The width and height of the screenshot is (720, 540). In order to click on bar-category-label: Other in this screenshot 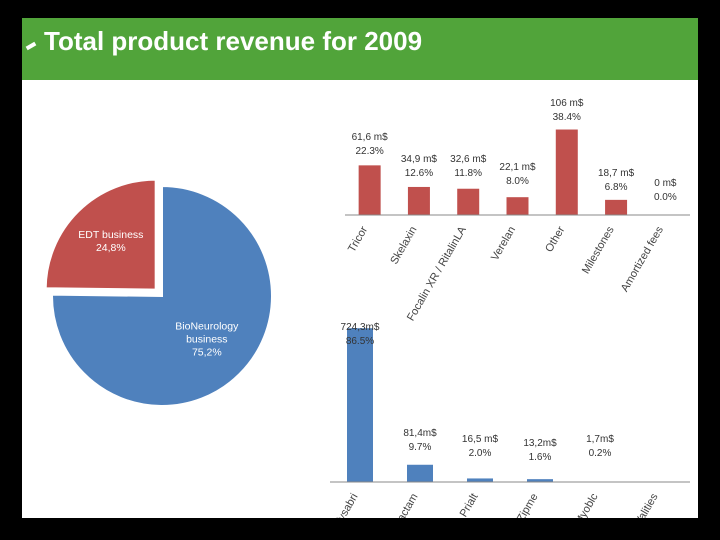, I will do `click(555, 239)`.